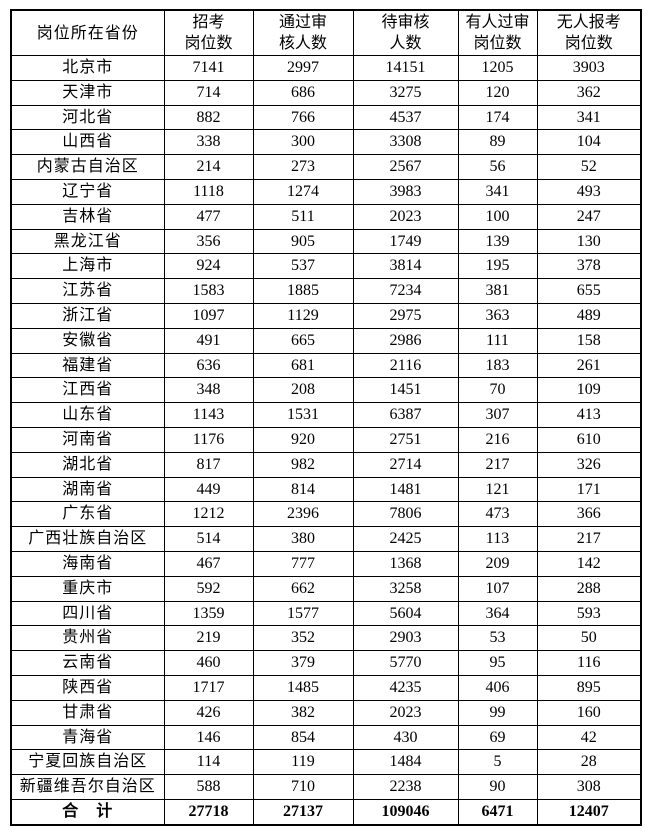 The image size is (650, 835). Describe the element at coordinates (405, 588) in the screenshot. I see `value-cell: 3258` at that location.